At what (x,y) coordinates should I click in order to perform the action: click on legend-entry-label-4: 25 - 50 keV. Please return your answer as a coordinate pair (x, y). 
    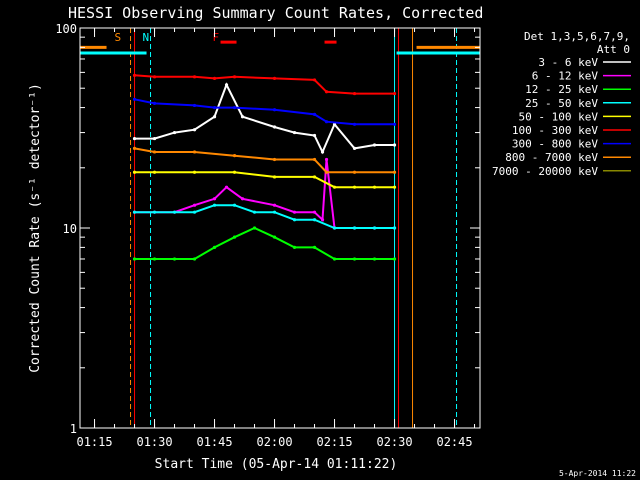
    Looking at the image, I should click on (561, 103).